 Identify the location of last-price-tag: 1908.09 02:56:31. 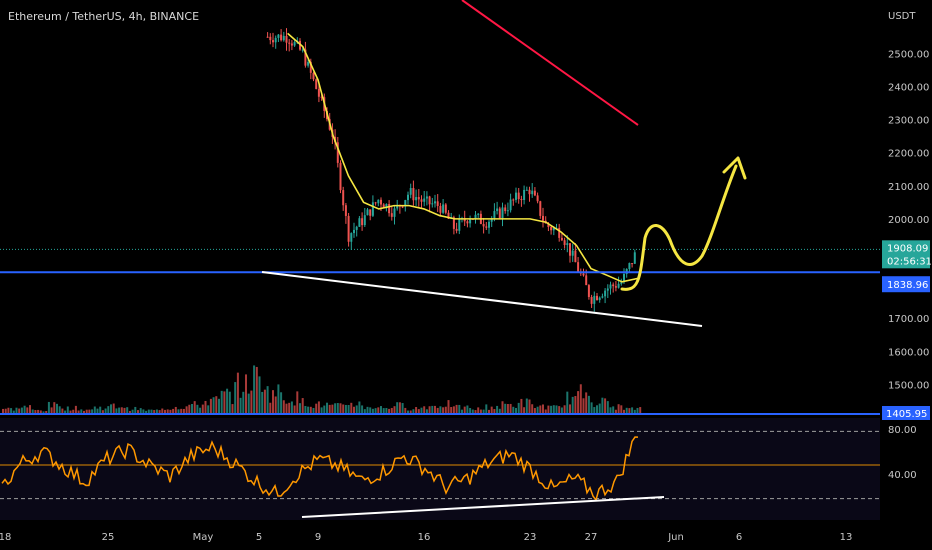
(907, 254).